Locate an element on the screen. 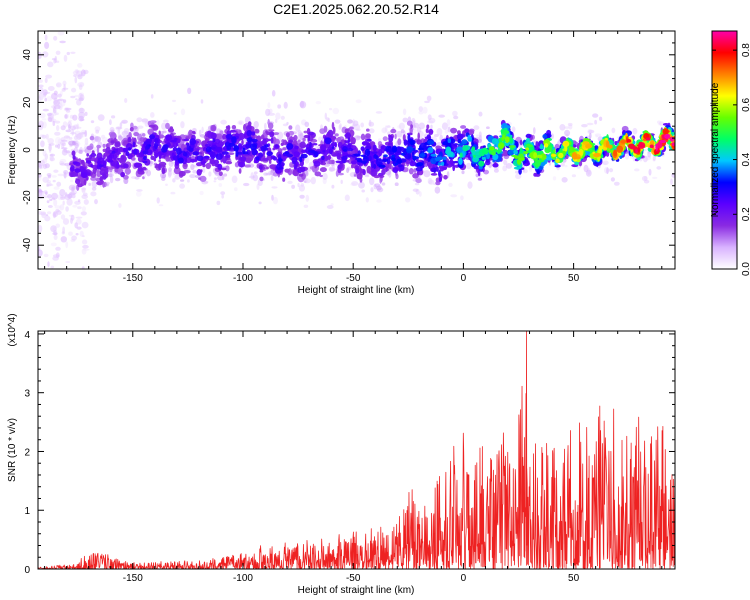 The height and width of the screenshot is (600, 750). y-tick-label: 2 is located at coordinates (27, 452).